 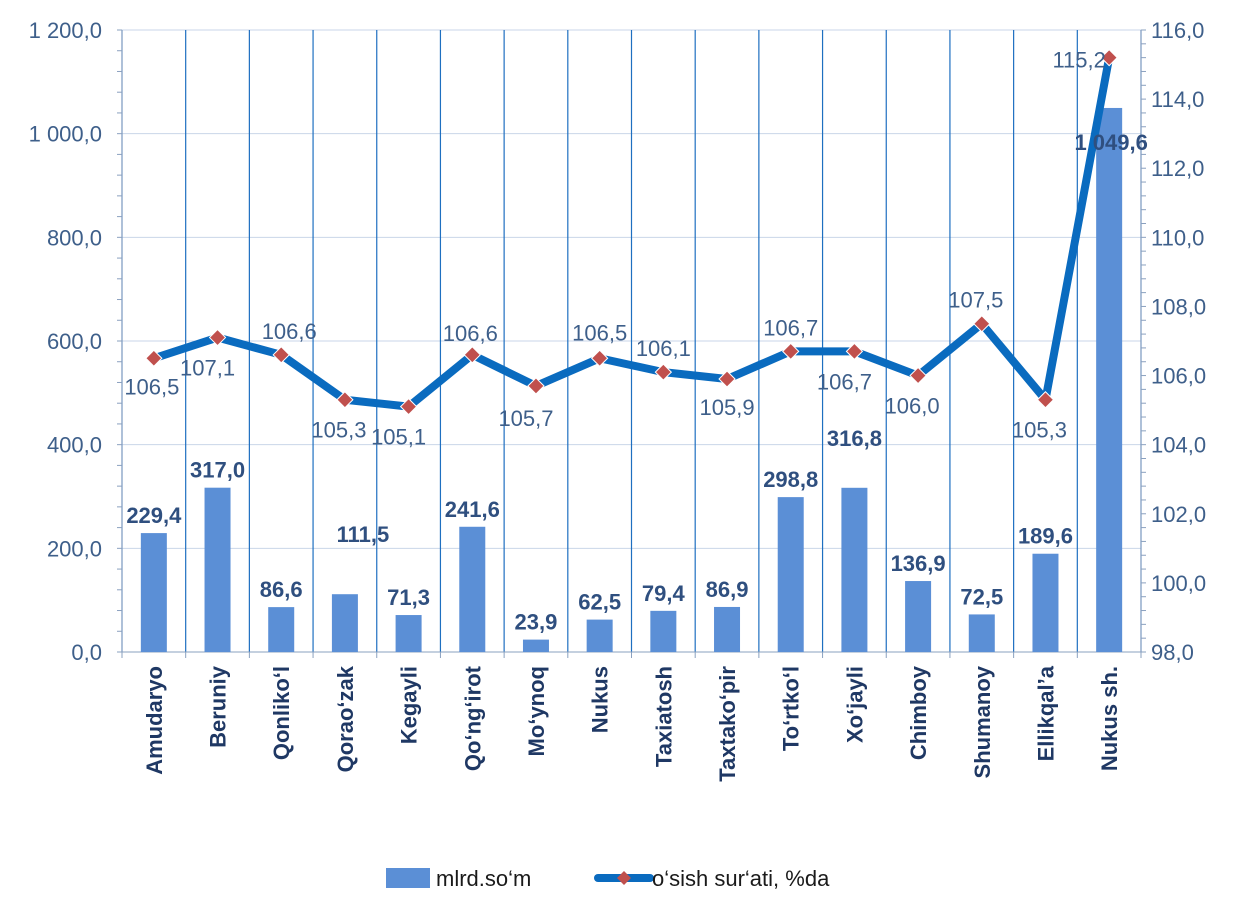 I want to click on y-right-tick-label: 112,0, so click(x=1177, y=168).